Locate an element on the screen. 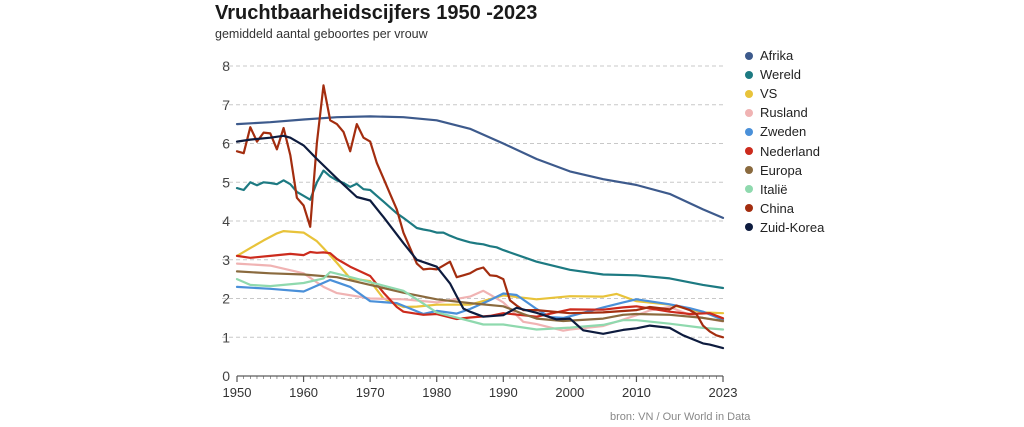  x-tick-label: 1960 is located at coordinates (303, 392).